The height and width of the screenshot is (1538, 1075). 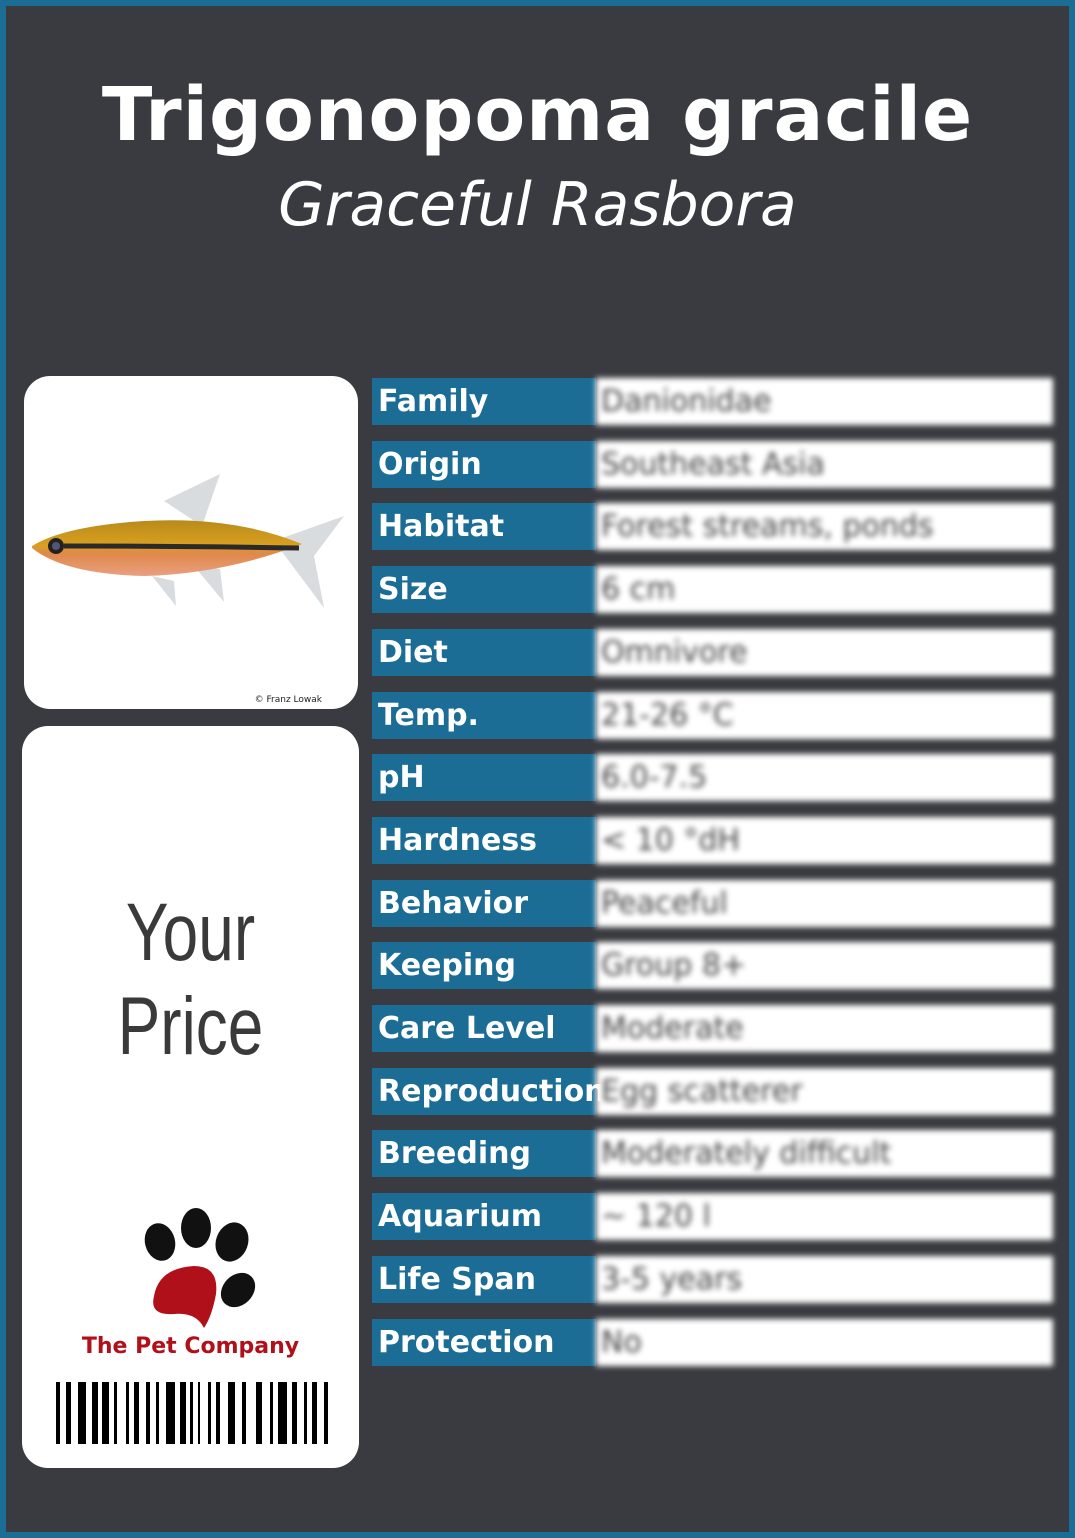 What do you see at coordinates (188, 541) in the screenshot?
I see `fish-image` at bounding box center [188, 541].